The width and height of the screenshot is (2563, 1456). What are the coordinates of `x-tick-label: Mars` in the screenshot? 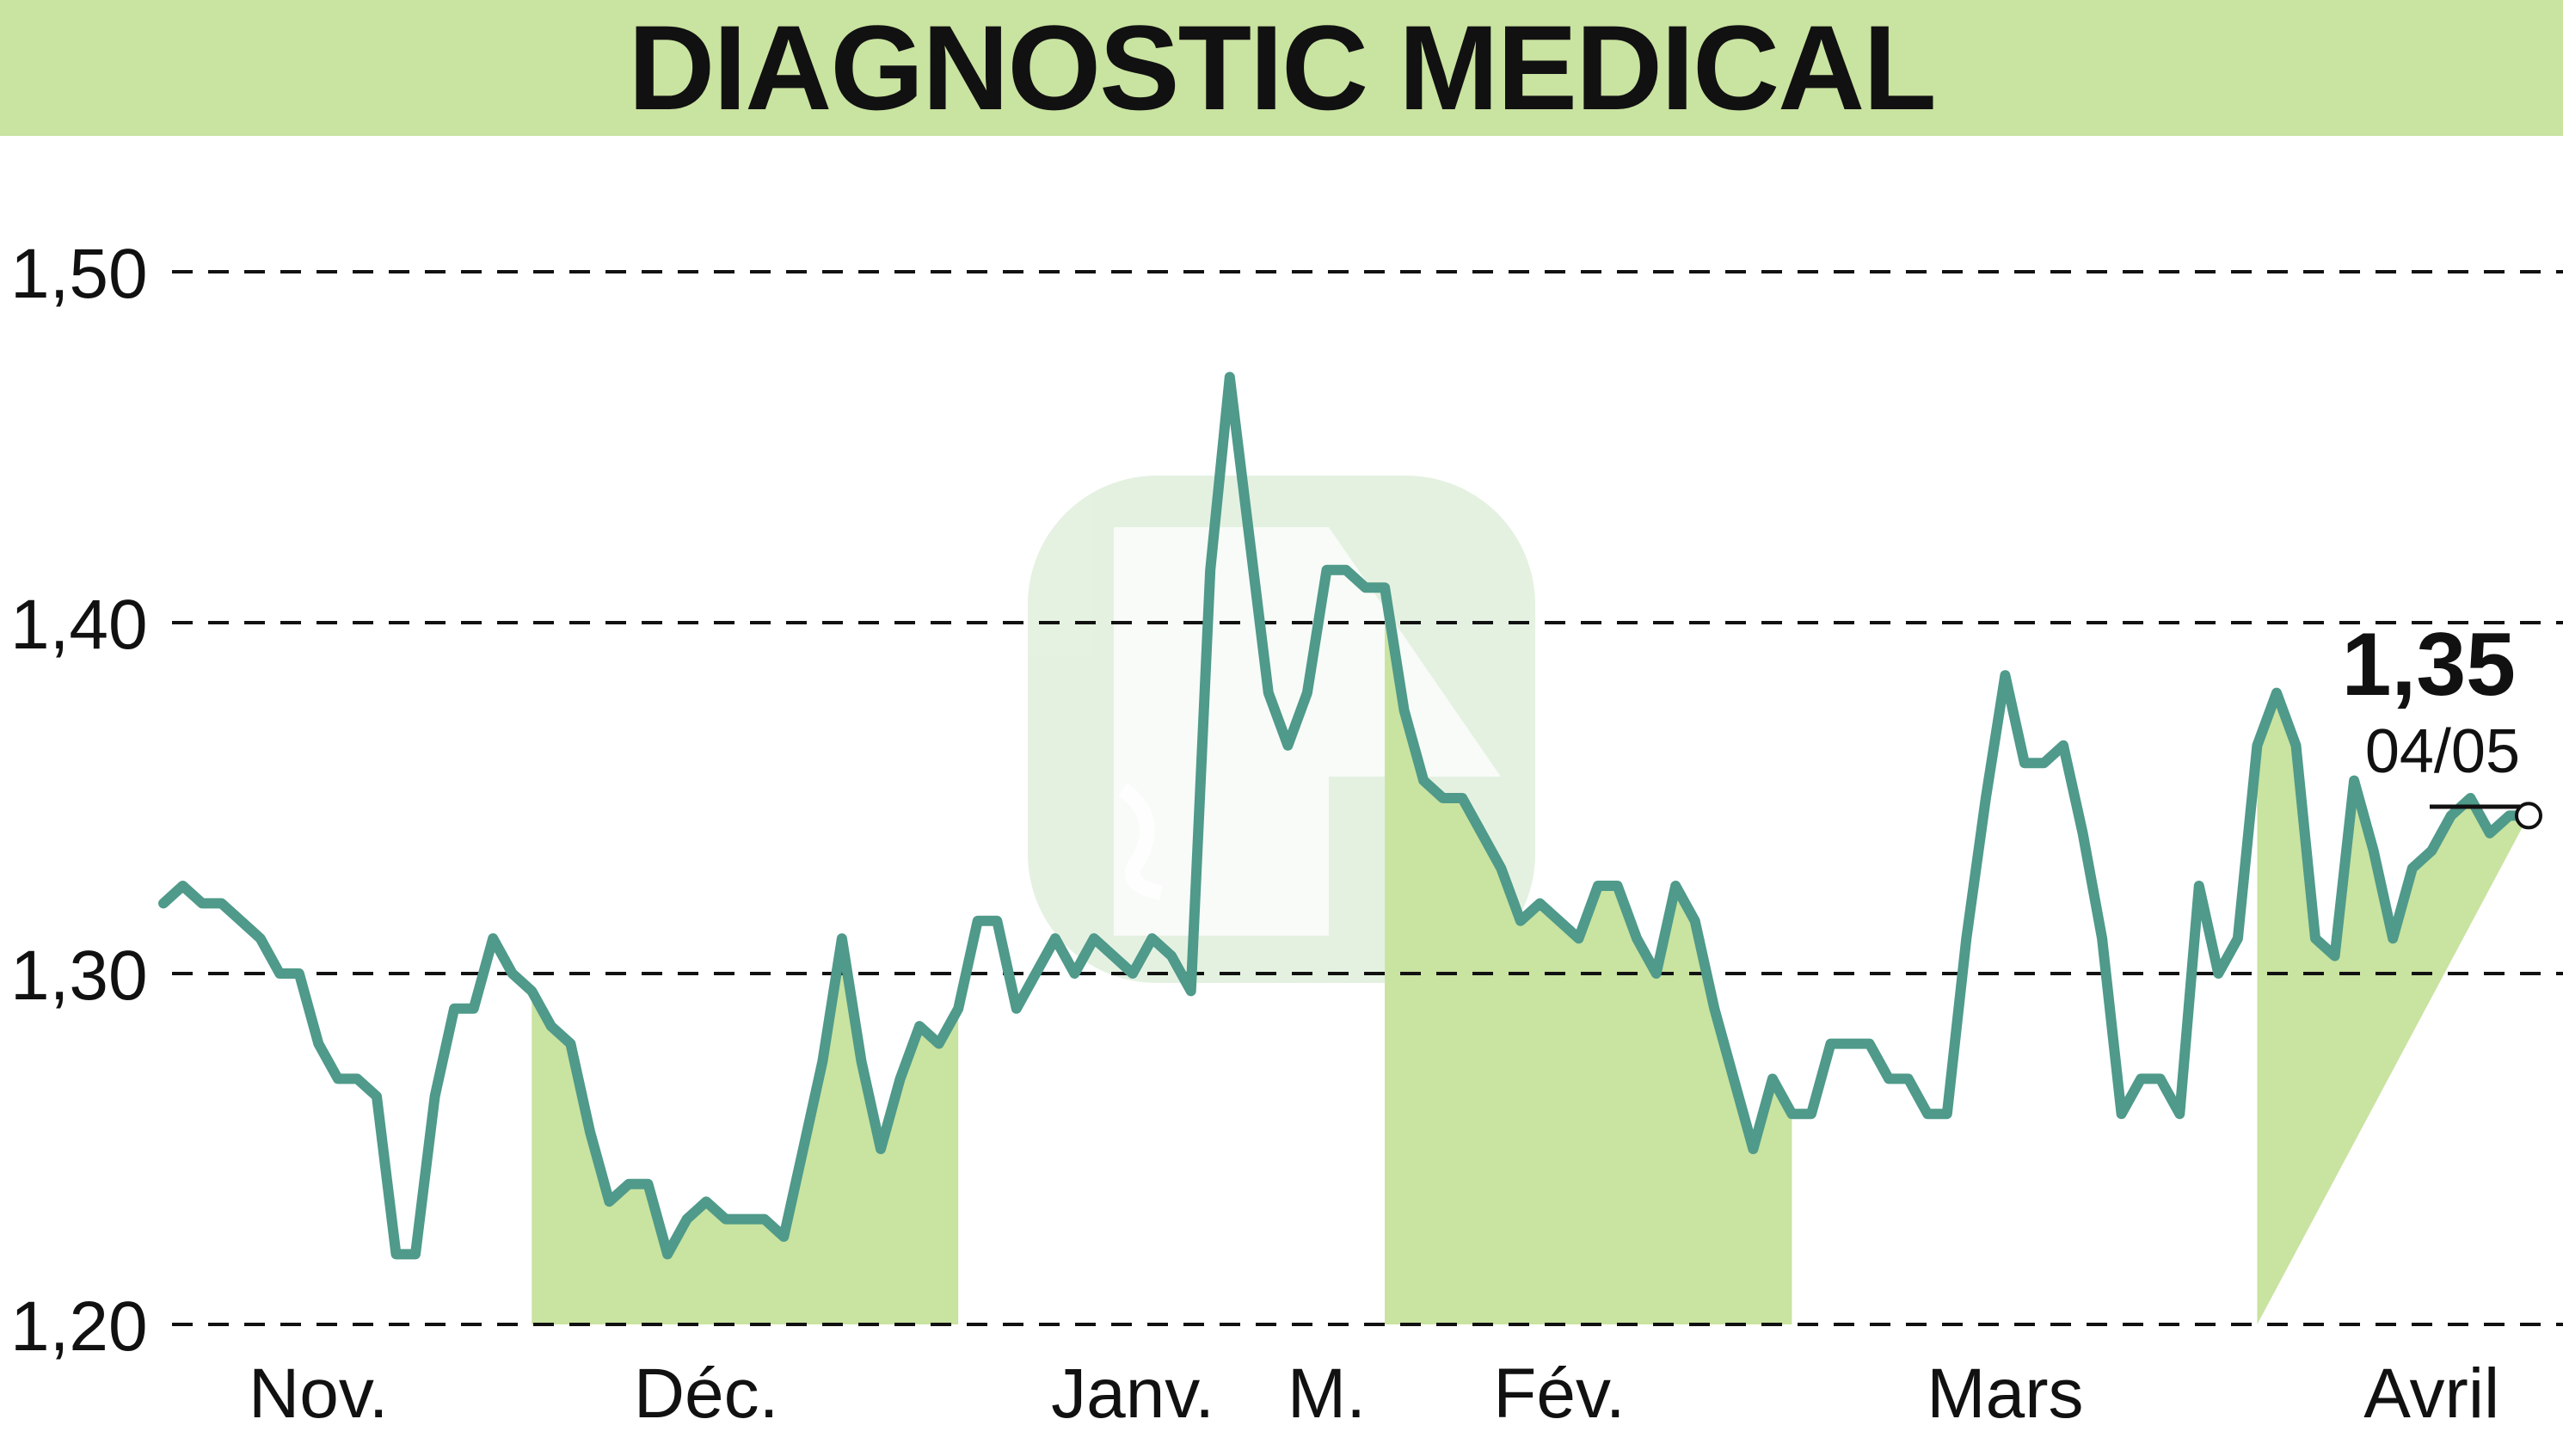 It's located at (2005, 1394).